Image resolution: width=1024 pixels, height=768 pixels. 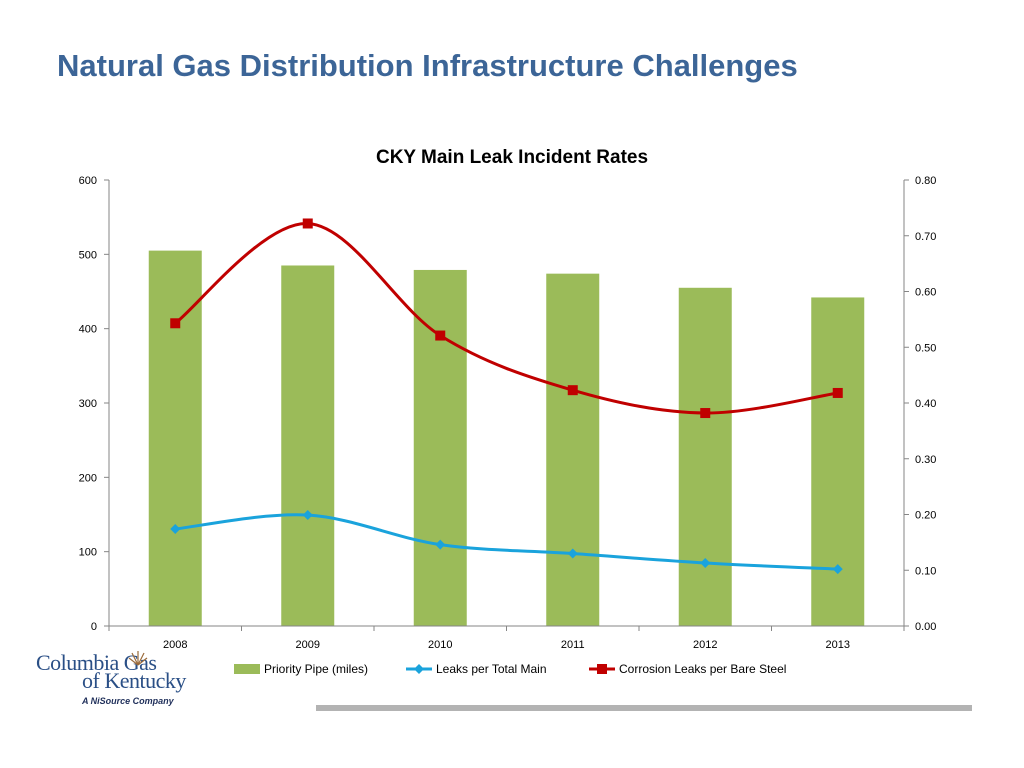 I want to click on footer-divider, so click(x=644, y=708).